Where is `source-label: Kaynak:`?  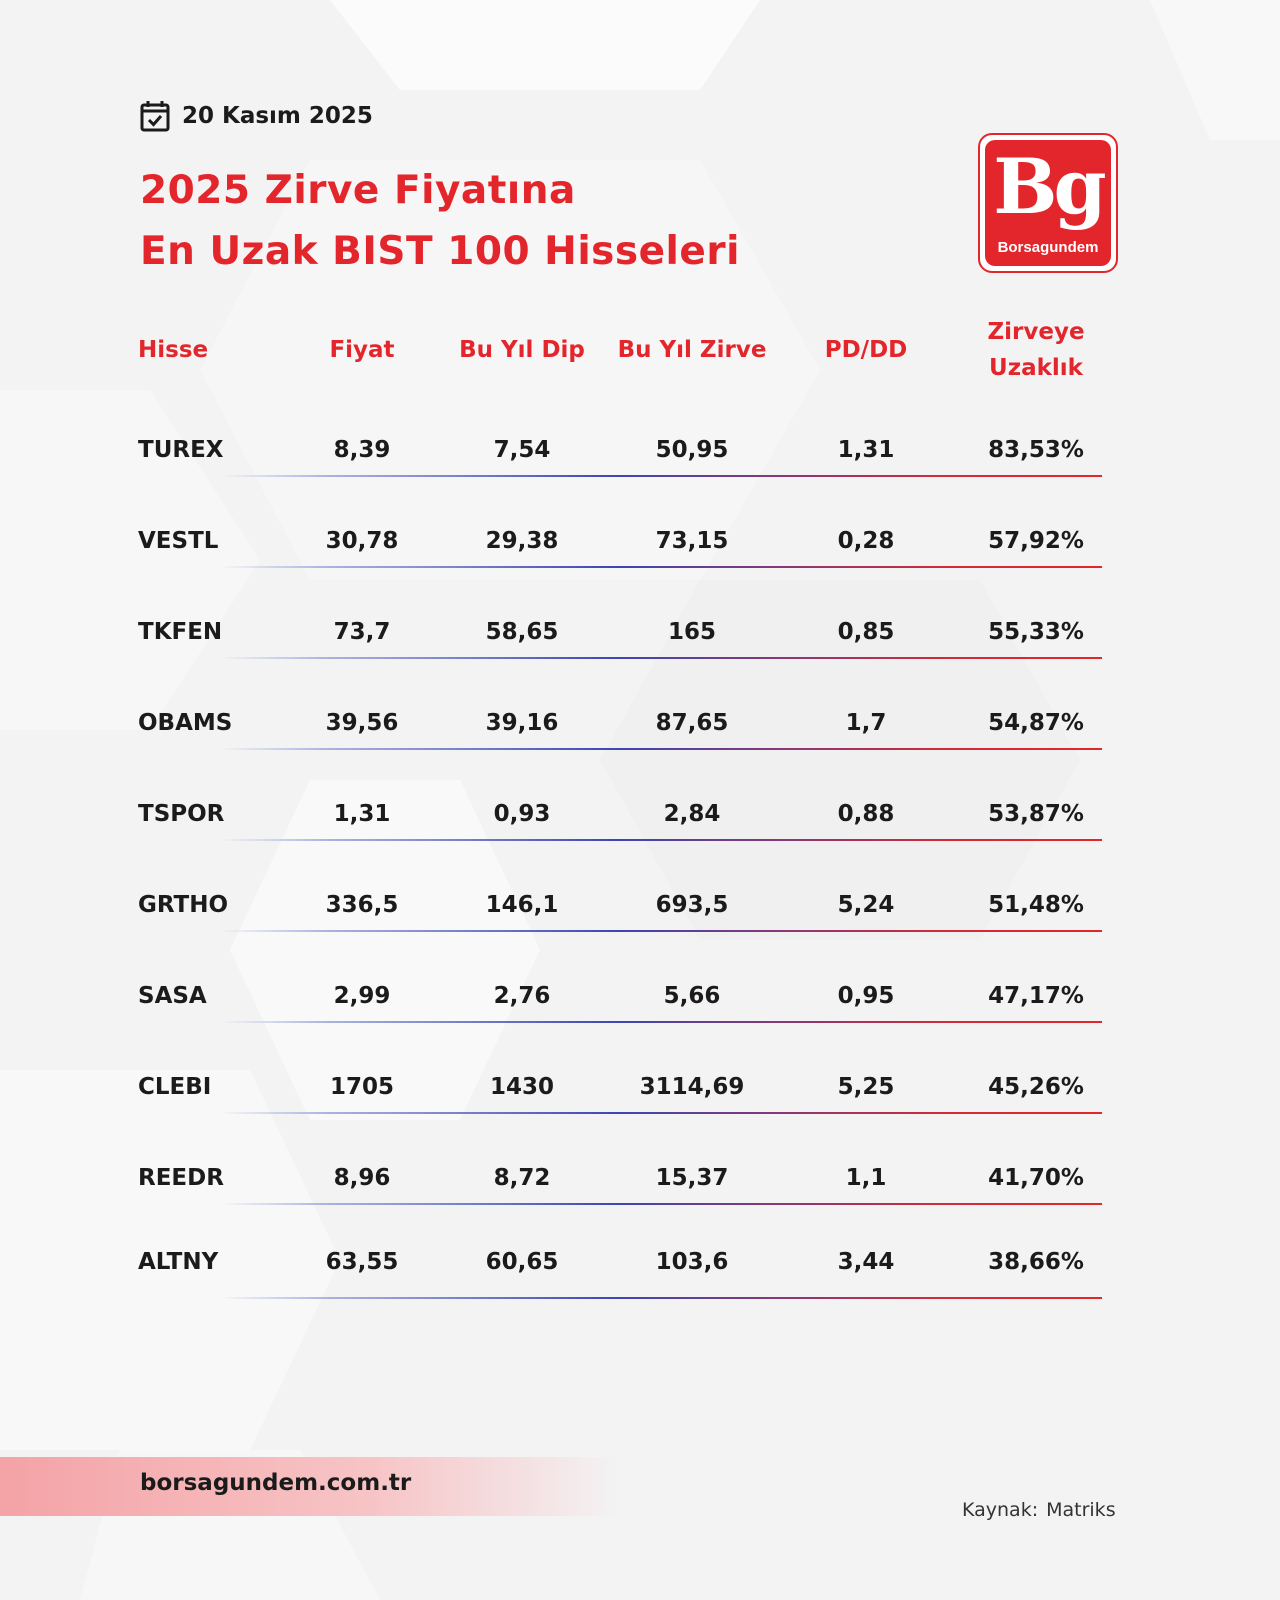 source-label: Kaynak: is located at coordinates (1000, 1510).